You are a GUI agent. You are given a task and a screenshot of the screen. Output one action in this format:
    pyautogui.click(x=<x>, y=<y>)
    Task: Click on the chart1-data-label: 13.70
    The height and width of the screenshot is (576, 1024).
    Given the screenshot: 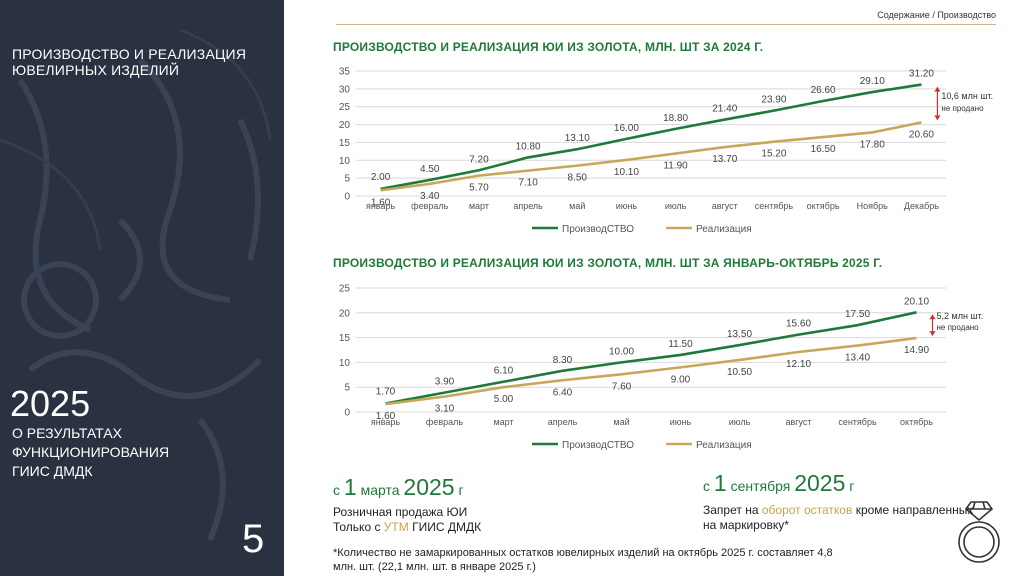 What is the action you would take?
    pyautogui.click(x=724, y=159)
    